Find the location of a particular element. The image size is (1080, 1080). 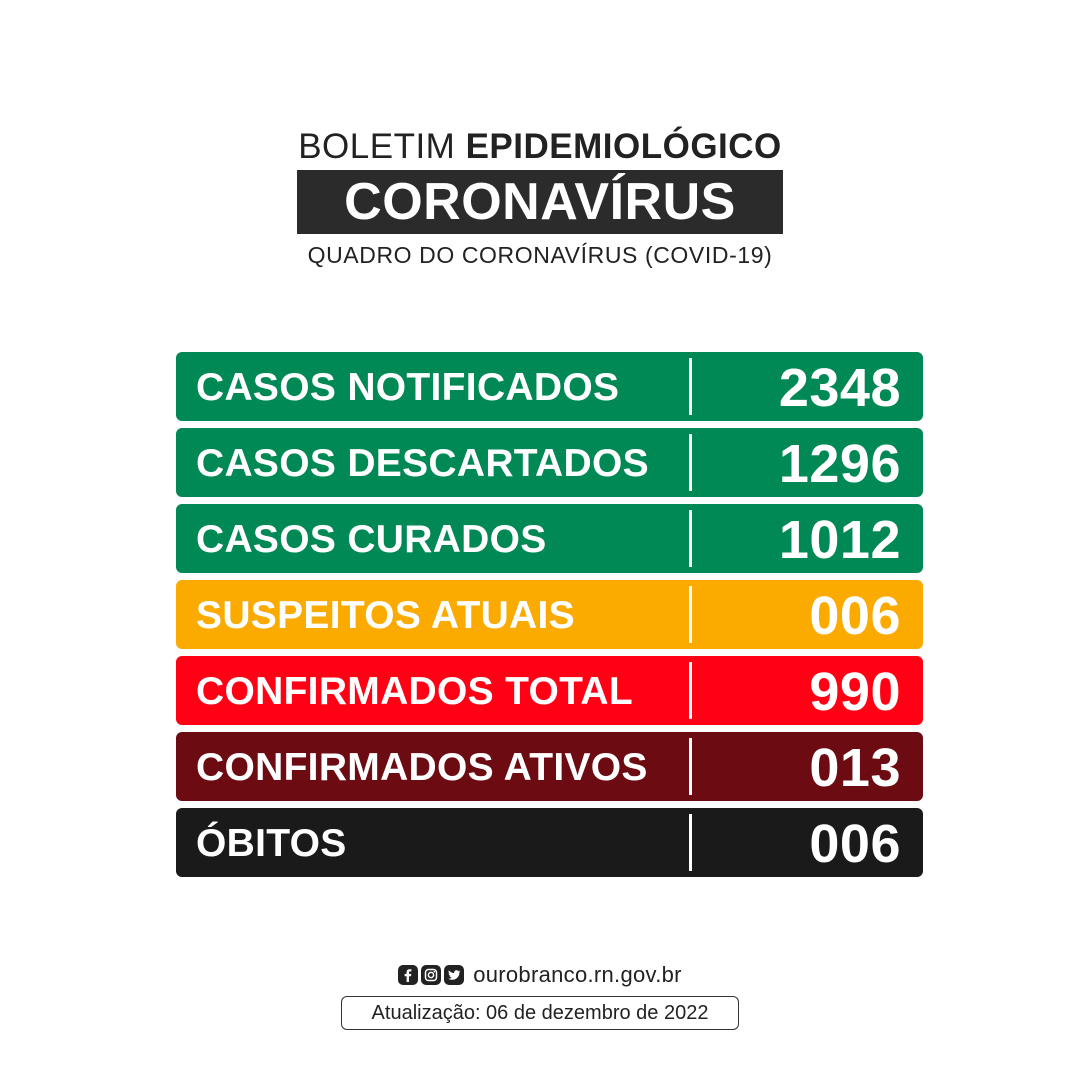

stat-label: CASOS CURADOS is located at coordinates (371, 539).